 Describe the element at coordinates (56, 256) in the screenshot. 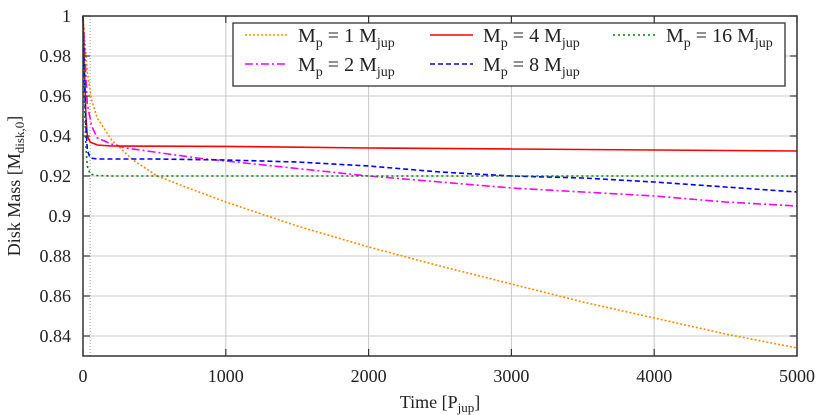

I see `y-tick-label: 0.88` at that location.